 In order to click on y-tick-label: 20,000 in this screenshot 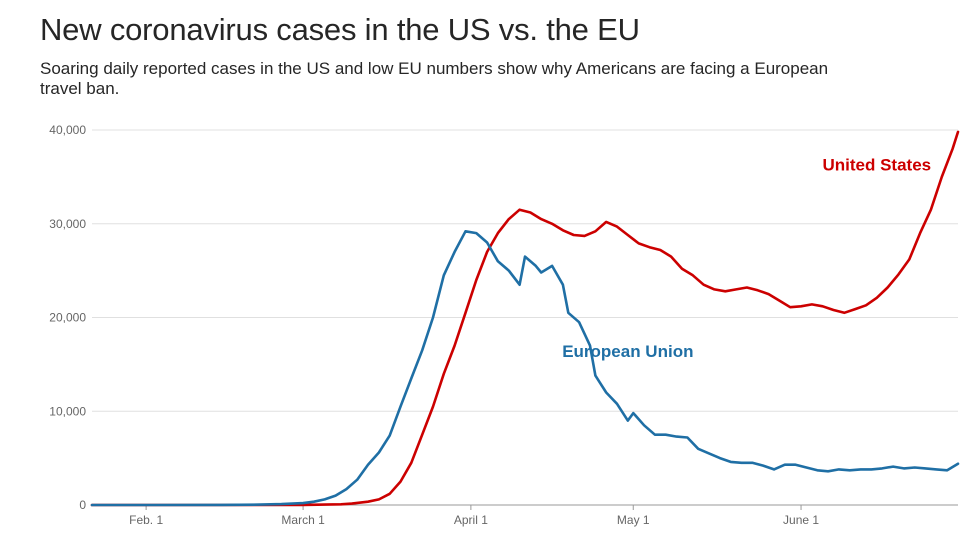, I will do `click(67, 318)`.